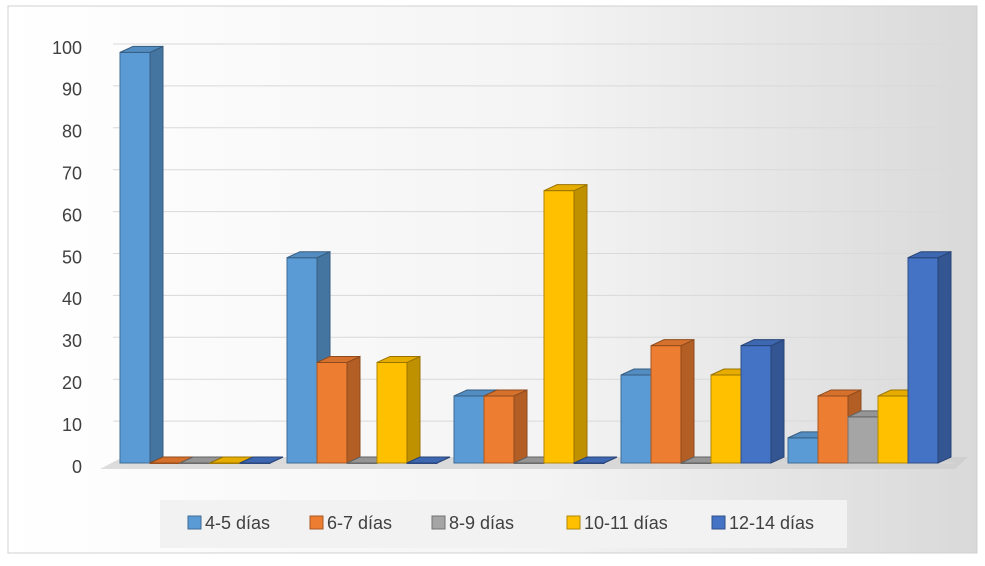 This screenshot has width=985, height=566. Describe the element at coordinates (67, 48) in the screenshot. I see `y-tick-label: 100` at that location.